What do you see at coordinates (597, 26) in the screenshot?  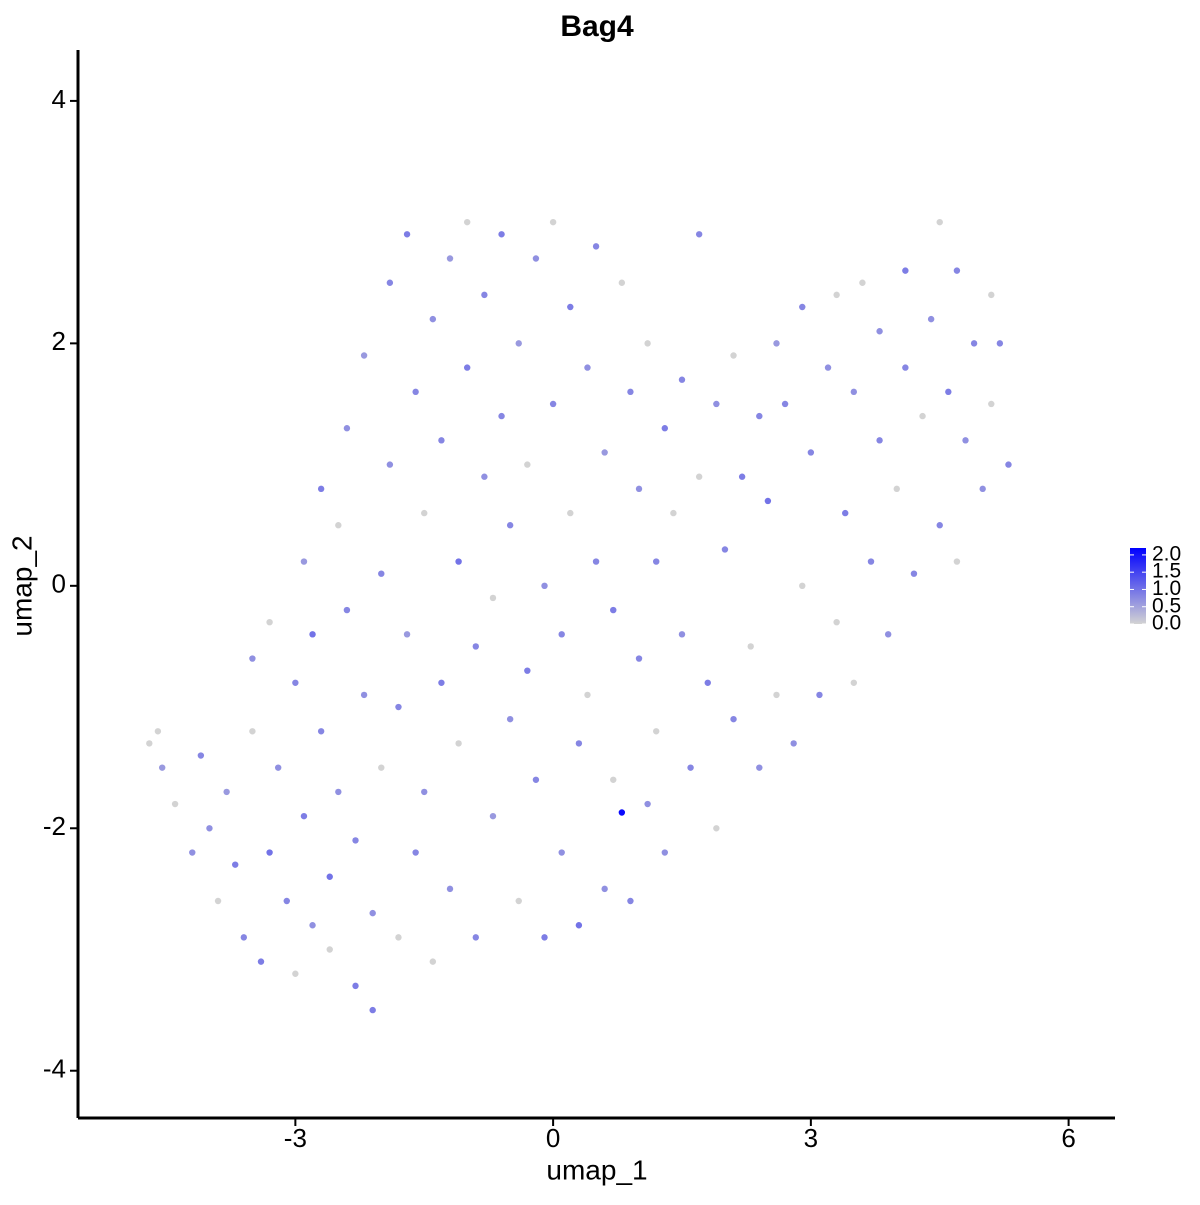 I see `chart-title: Bag4` at bounding box center [597, 26].